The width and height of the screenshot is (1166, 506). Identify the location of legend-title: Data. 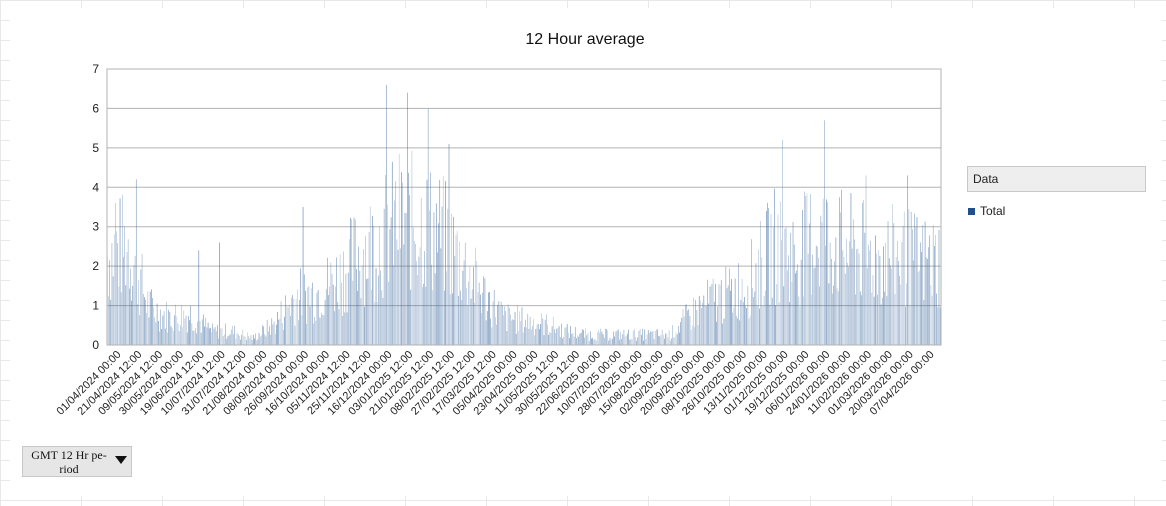
(1056, 179).